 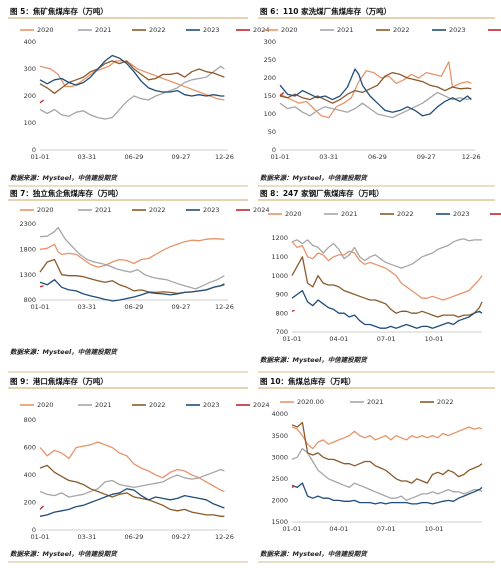 What do you see at coordinates (30, 448) in the screenshot?
I see `y-tick-label: 600` at bounding box center [30, 448].